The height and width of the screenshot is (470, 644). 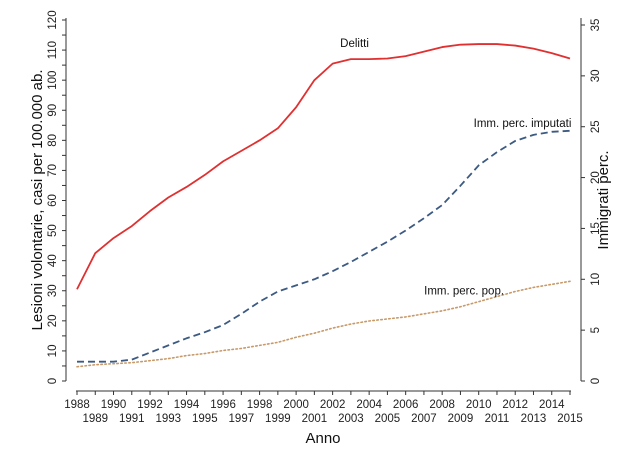 What do you see at coordinates (603, 199) in the screenshot?
I see `y-axis-right-title: Immigrati perc.` at bounding box center [603, 199].